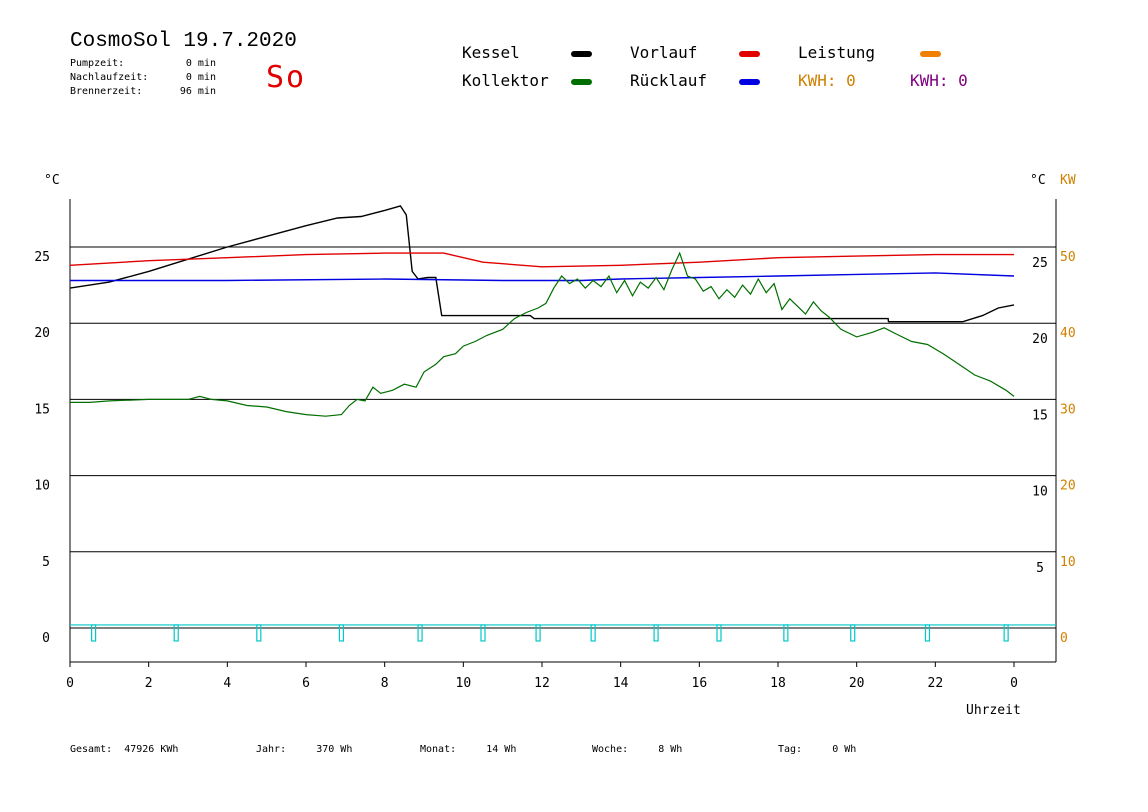 Image resolution: width=1148 pixels, height=812 pixels. I want to click on legend-vorlauf-swatch, so click(749, 54).